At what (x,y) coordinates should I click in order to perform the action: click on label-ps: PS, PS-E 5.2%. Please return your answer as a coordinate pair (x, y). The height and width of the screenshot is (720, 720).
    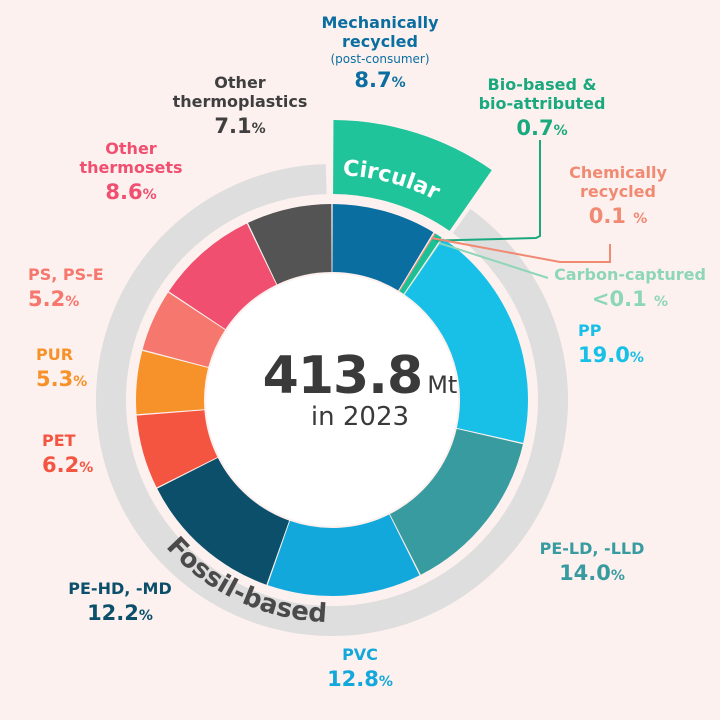
    Looking at the image, I should click on (66, 288).